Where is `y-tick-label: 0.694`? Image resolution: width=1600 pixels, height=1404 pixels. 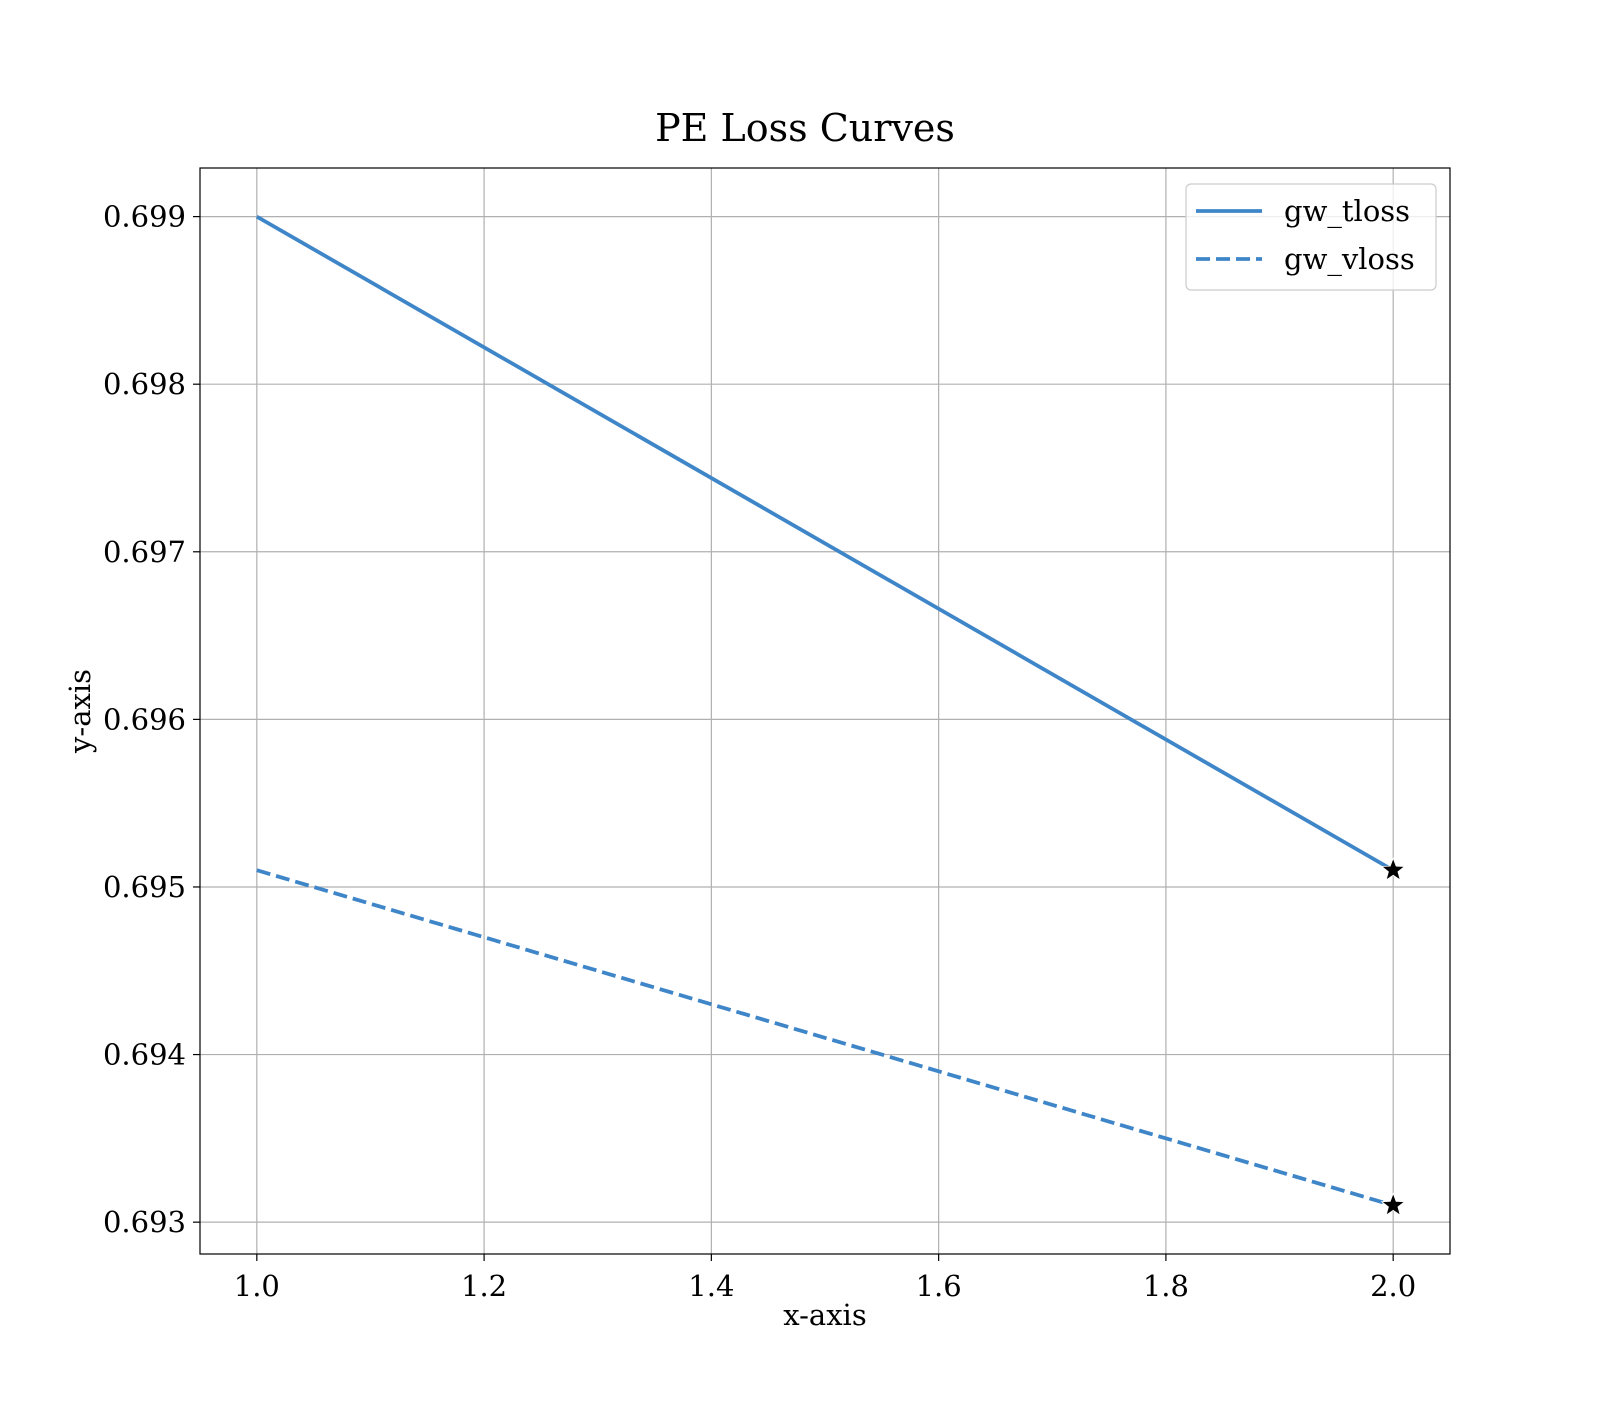
y-tick-label: 0.694 is located at coordinates (144, 1055).